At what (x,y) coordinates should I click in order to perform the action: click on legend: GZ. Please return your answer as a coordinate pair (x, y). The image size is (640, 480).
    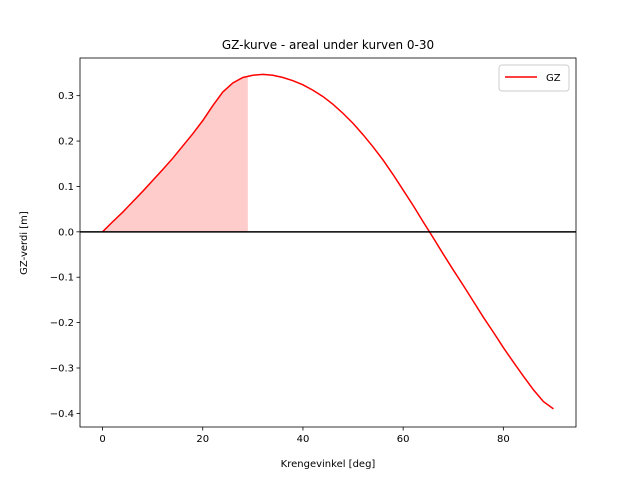
    Looking at the image, I should click on (534, 78).